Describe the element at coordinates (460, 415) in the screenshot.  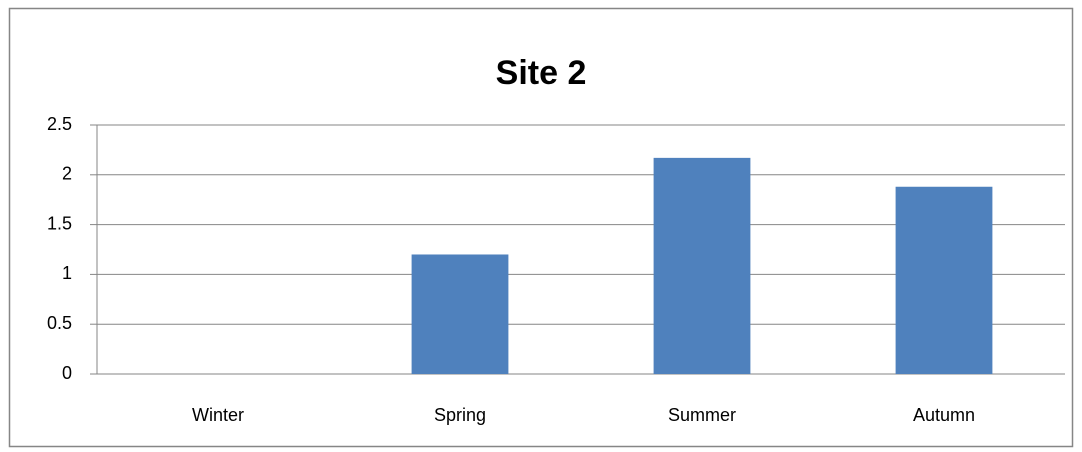
I see `x-tick-label: Spring` at that location.